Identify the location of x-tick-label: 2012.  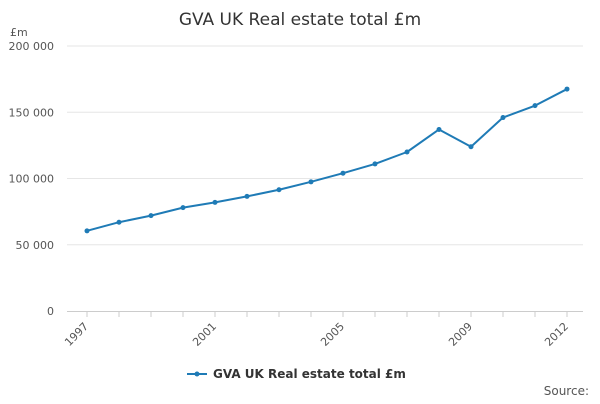
(556, 334).